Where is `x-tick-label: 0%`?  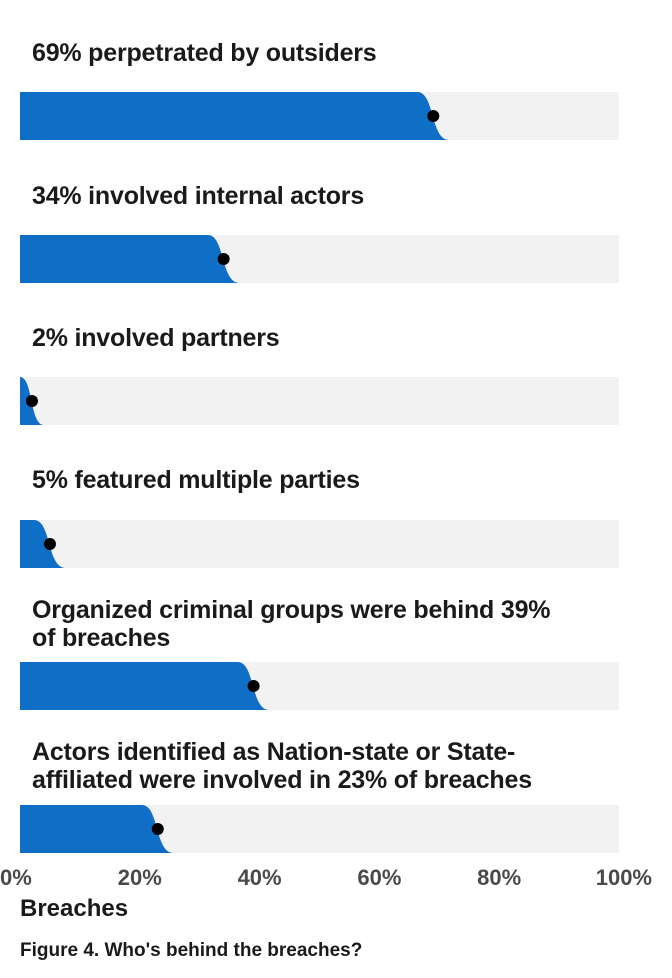 x-tick-label: 0% is located at coordinates (16, 877).